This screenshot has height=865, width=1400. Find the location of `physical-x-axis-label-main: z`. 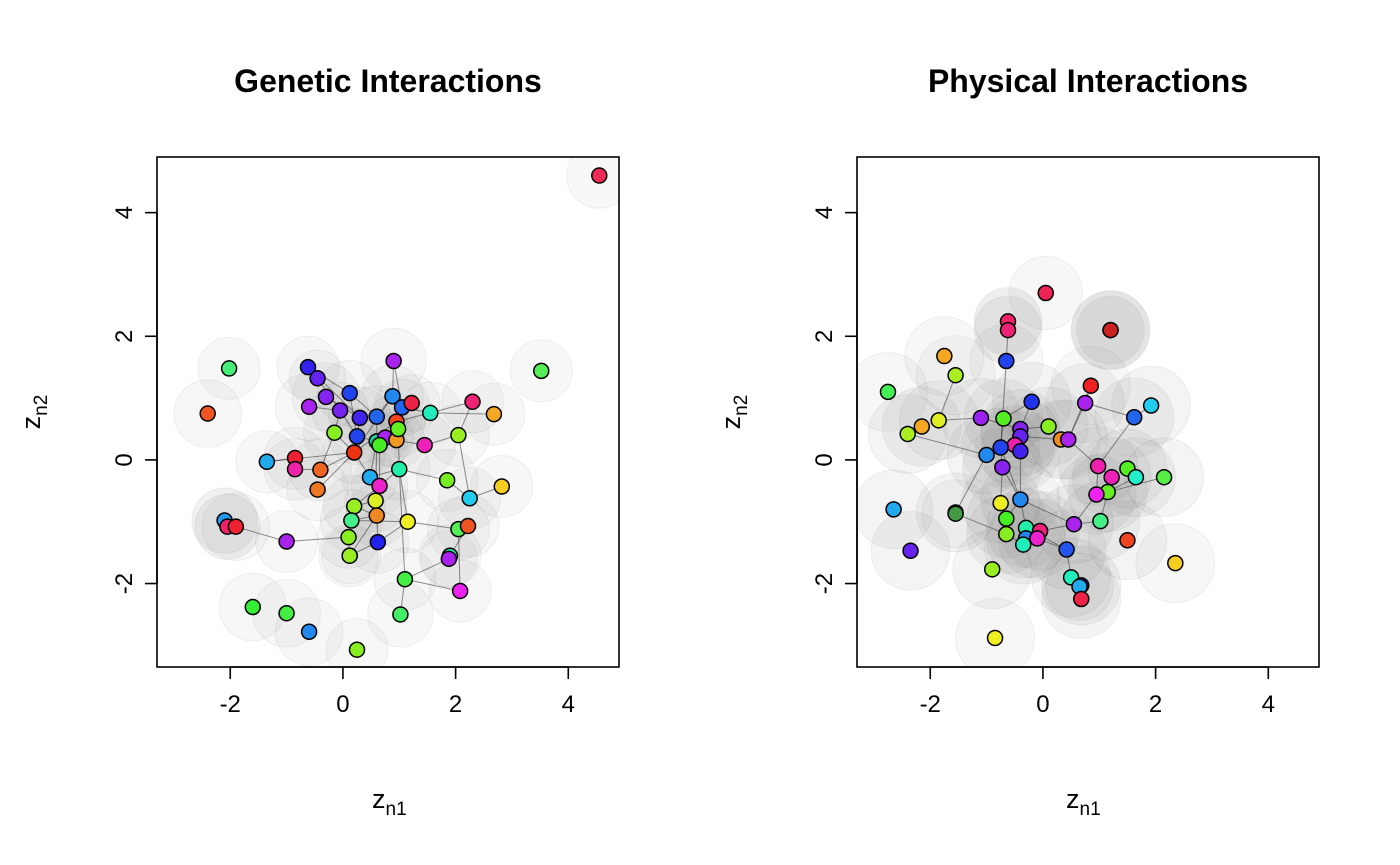

physical-x-axis-label-main: z is located at coordinates (1073, 799).